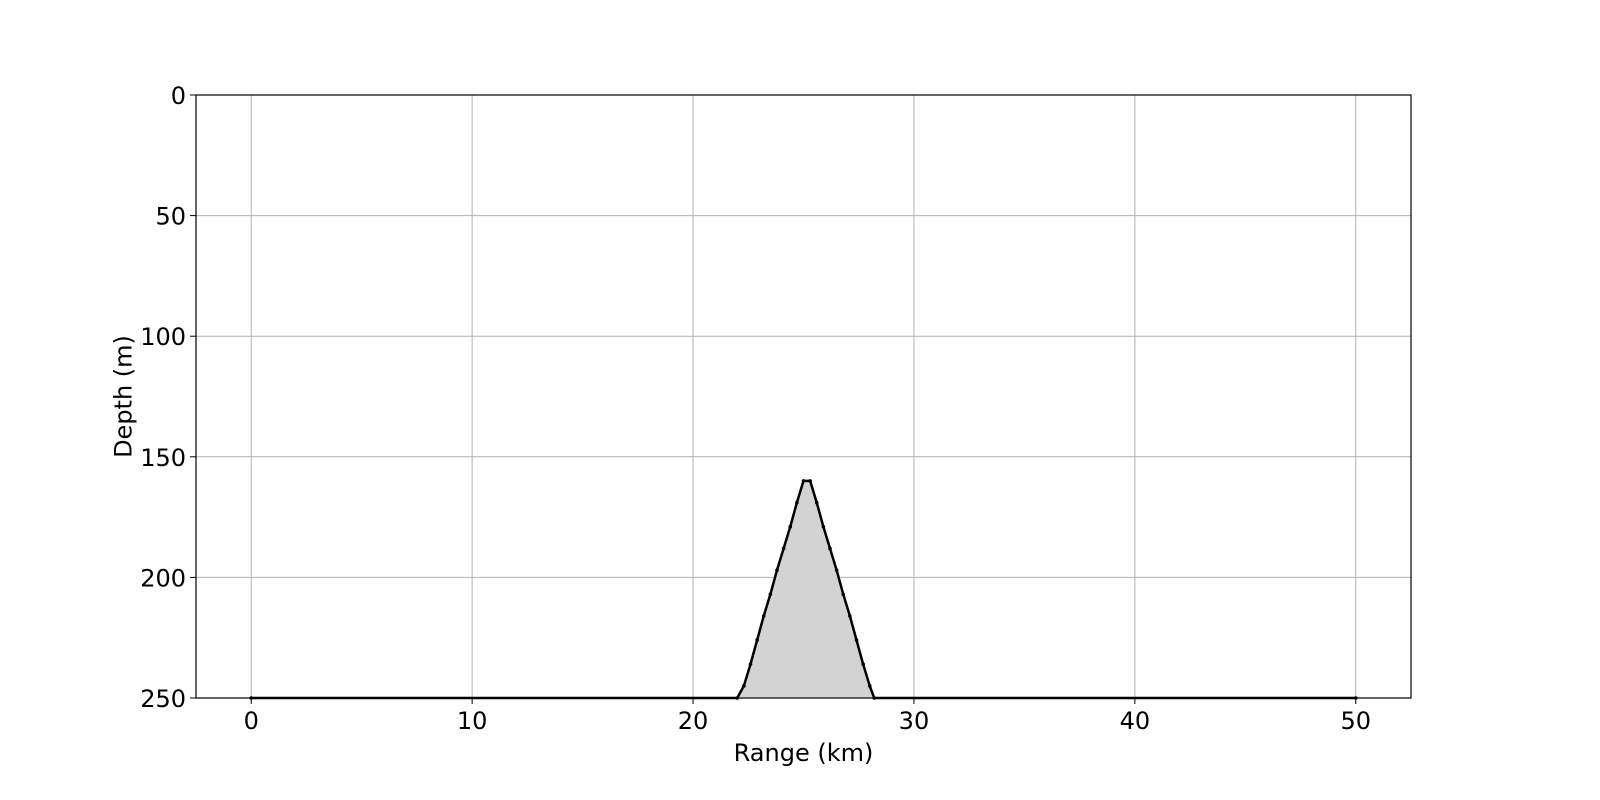 The height and width of the screenshot is (800, 1600). I want to click on x-tick-label: 0, so click(251, 721).